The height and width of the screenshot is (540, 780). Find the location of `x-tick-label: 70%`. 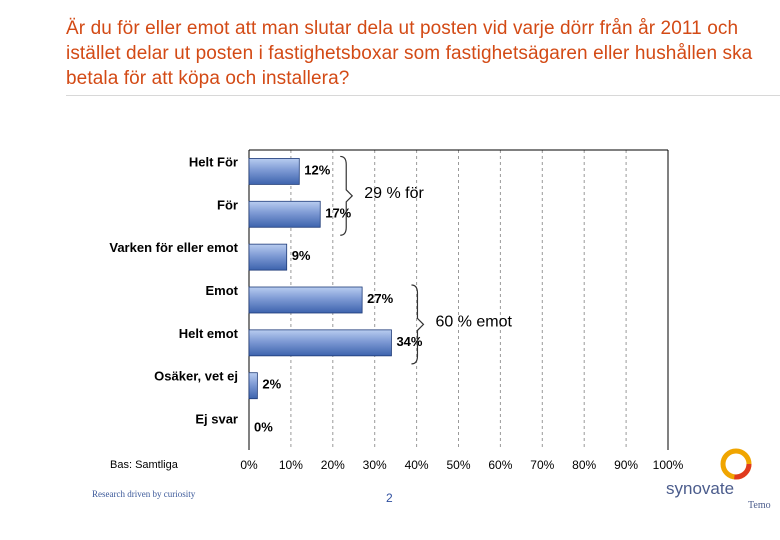

x-tick-label: 70% is located at coordinates (542, 465).